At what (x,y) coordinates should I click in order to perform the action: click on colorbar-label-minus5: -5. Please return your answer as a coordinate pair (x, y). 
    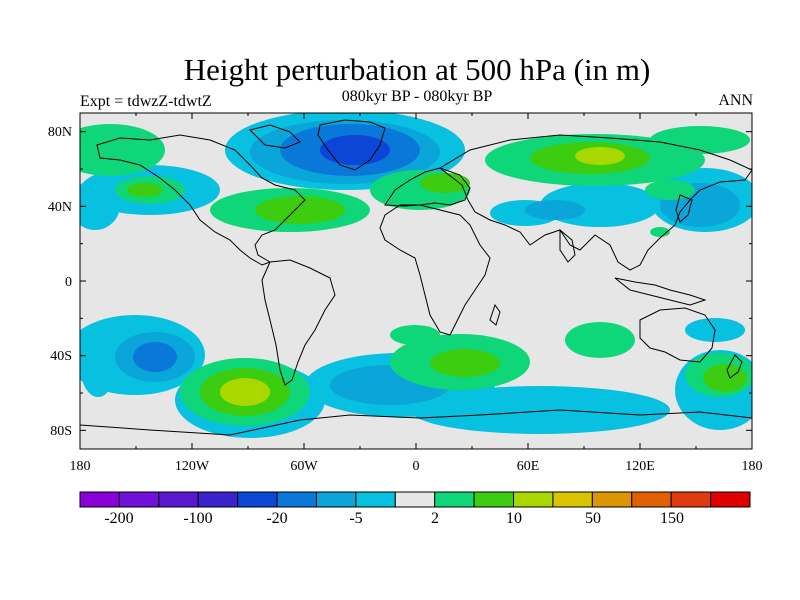
    Looking at the image, I should click on (355, 518).